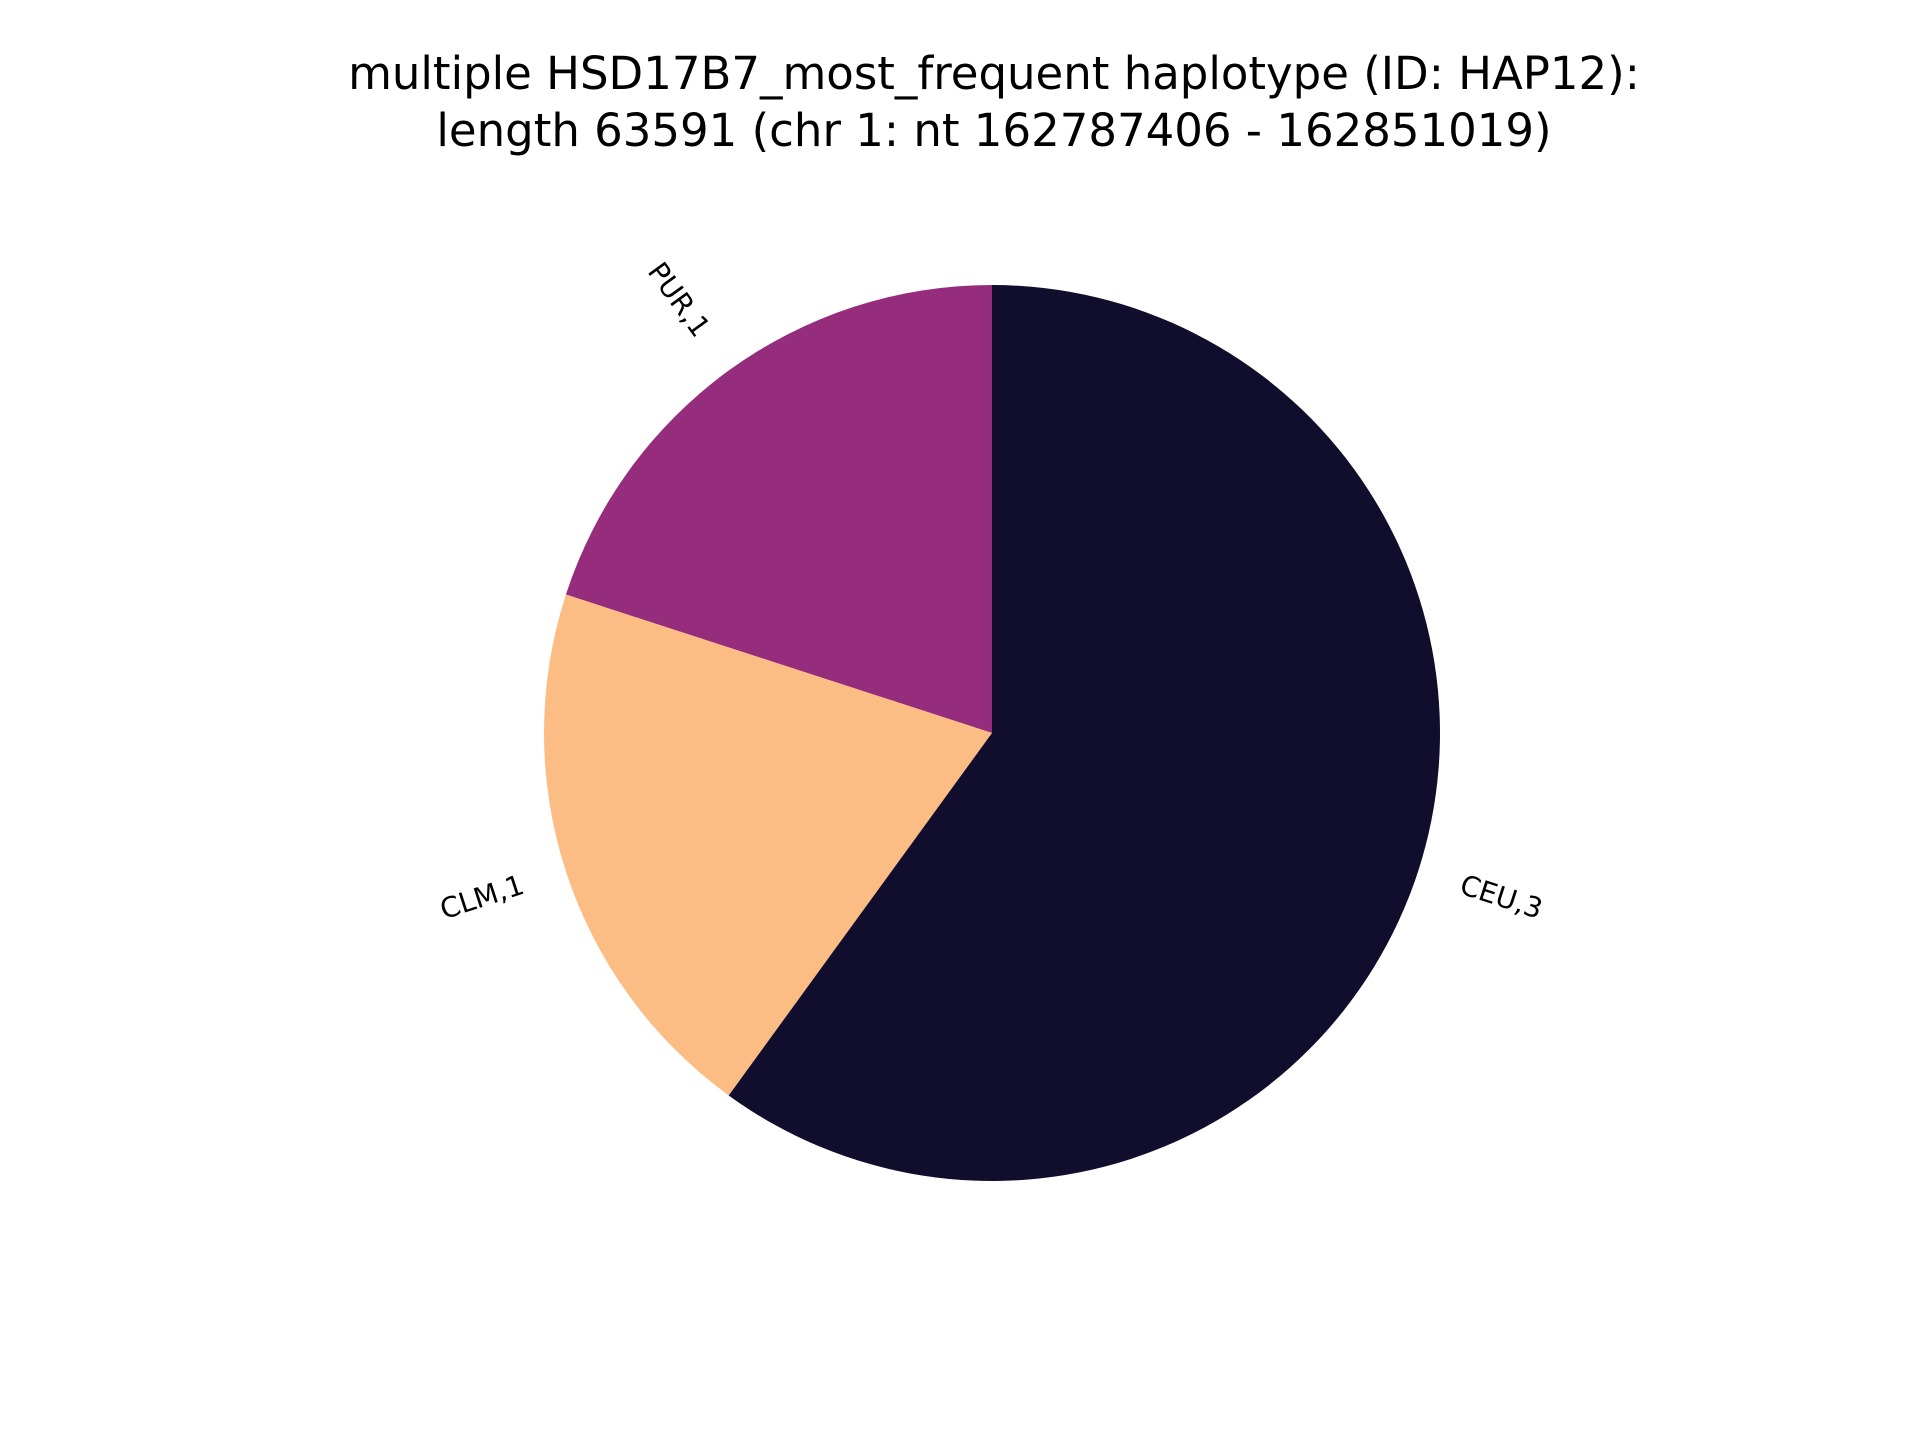 This screenshot has height=1440, width=1920. I want to click on pie-slice-clm, so click(768, 845).